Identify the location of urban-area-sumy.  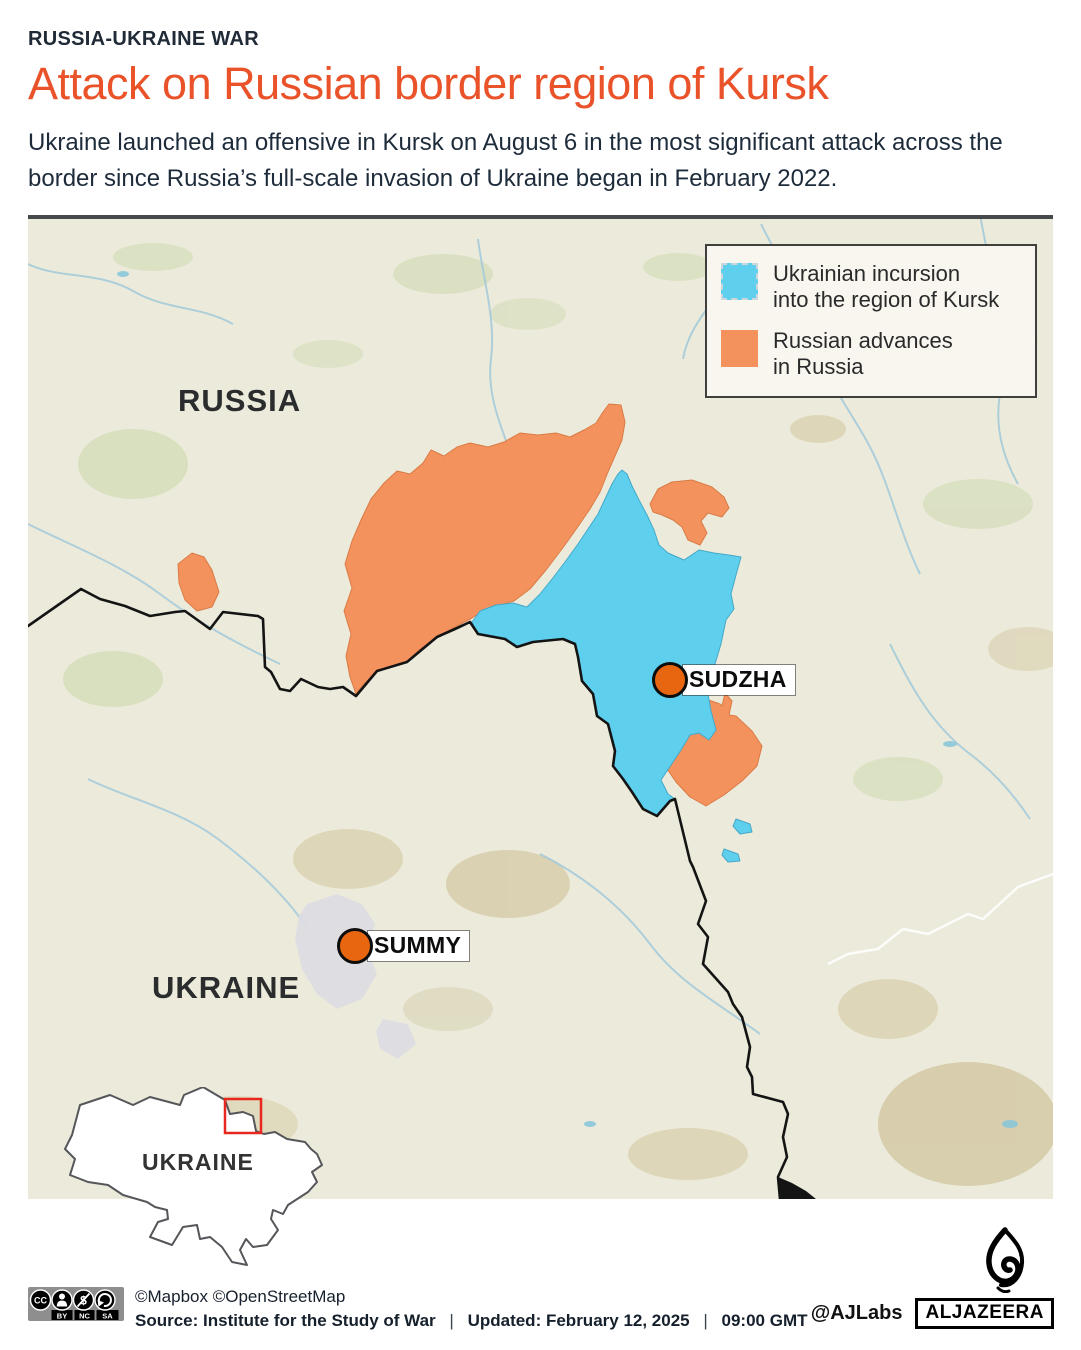
(355, 976).